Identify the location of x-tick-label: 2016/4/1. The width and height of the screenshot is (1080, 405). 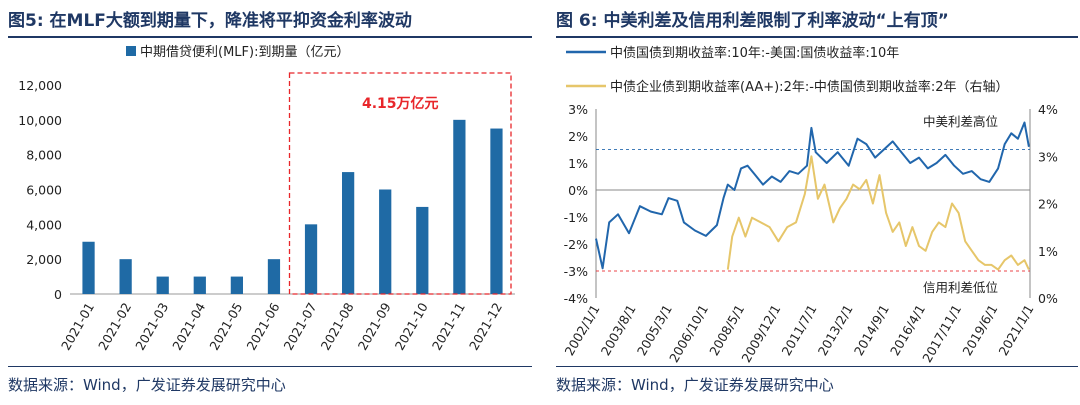
(907, 330).